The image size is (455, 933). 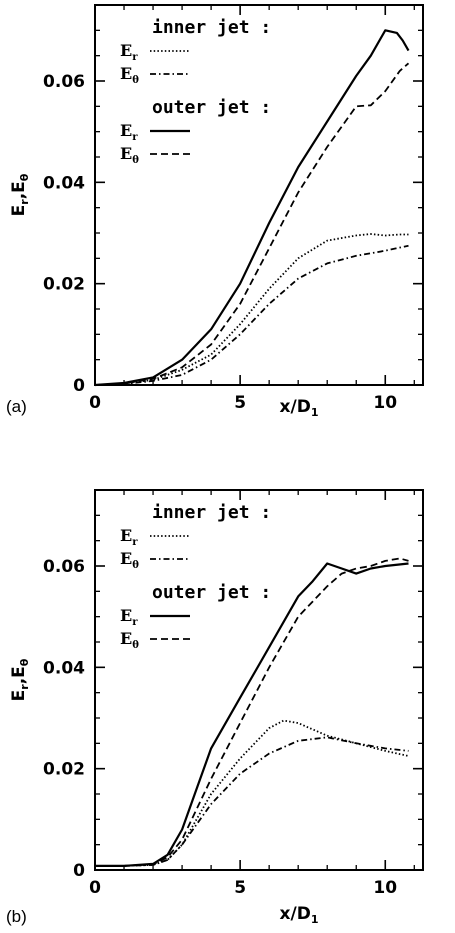 I want to click on panel-label: (a), so click(x=16, y=406).